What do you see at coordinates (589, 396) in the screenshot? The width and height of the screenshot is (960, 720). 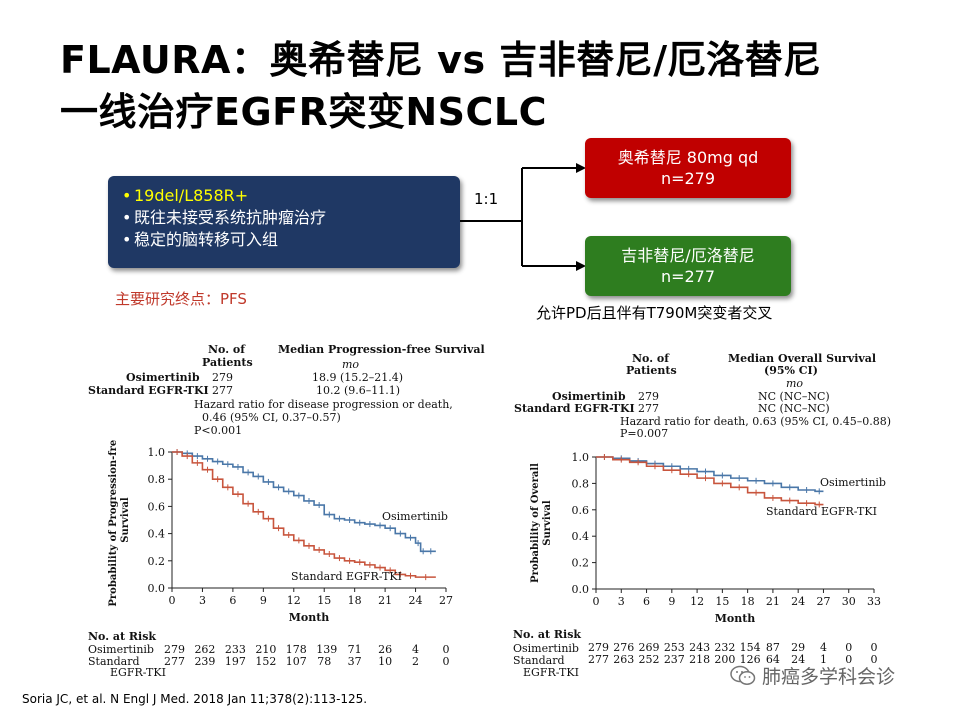 I see `os-row-osimertinib-name: Osimertinib` at bounding box center [589, 396].